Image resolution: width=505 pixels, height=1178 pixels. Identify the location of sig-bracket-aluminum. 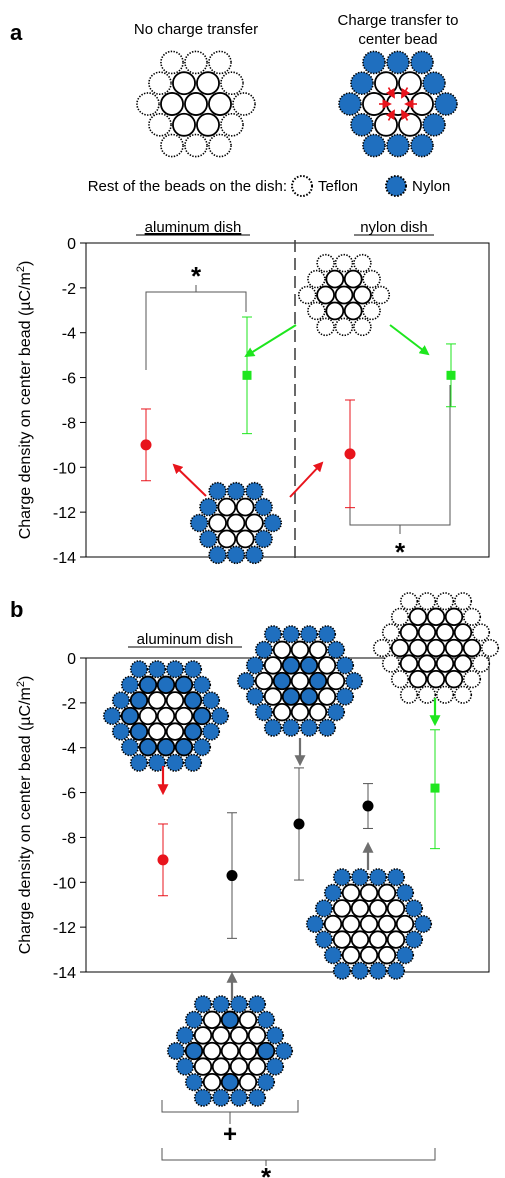
(196, 330).